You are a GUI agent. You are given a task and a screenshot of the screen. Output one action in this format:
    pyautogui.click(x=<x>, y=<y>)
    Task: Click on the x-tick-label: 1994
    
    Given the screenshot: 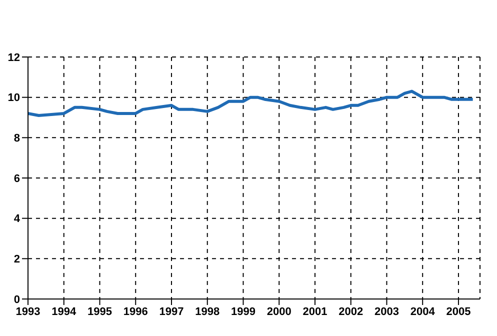 What is the action you would take?
    pyautogui.click(x=64, y=312)
    